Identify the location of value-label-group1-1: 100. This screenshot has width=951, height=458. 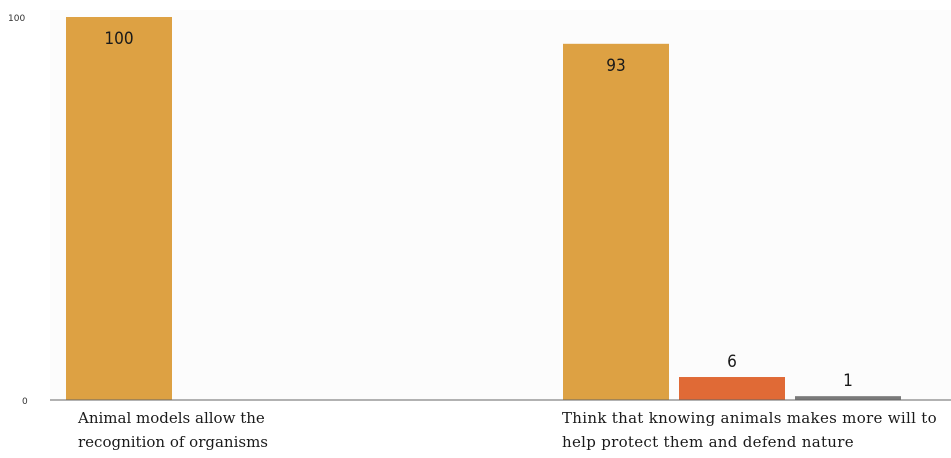
(118, 39).